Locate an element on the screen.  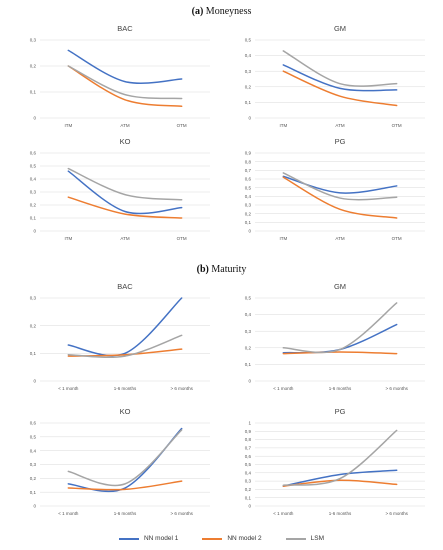
x-tick-label: ATM is located at coordinates (339, 238).